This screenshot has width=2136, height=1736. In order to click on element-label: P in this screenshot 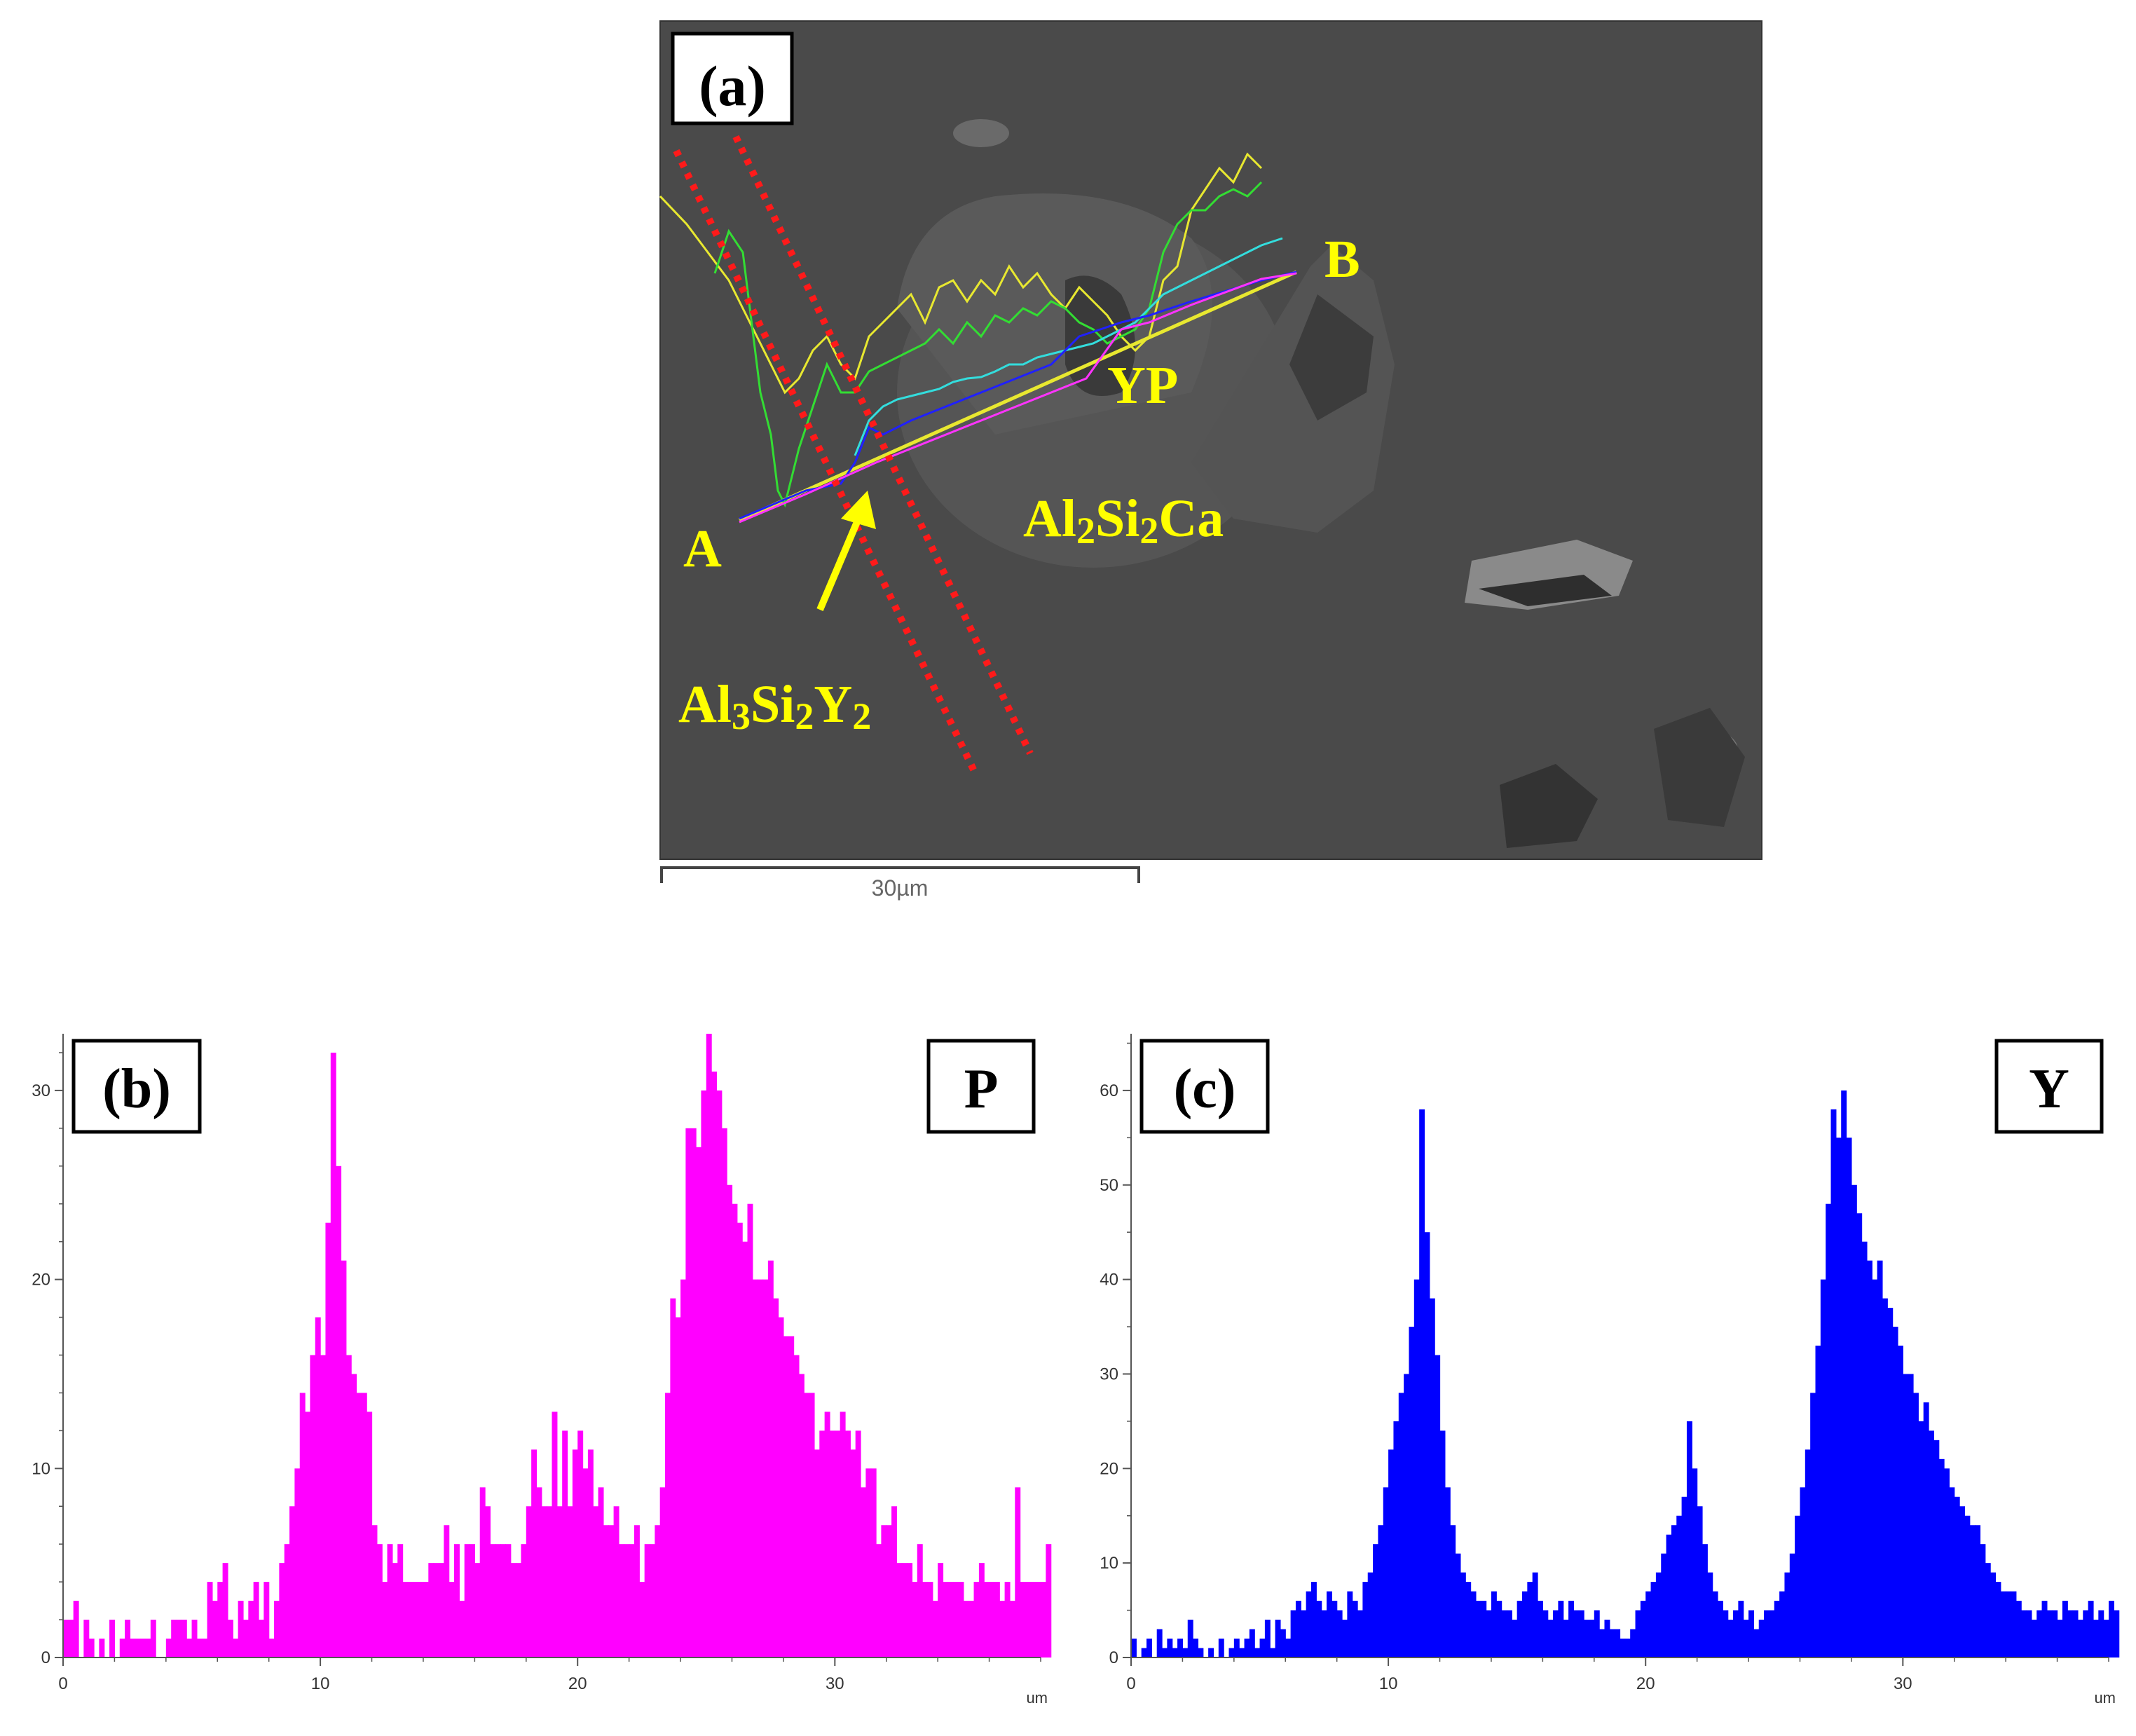, I will do `click(981, 1089)`.